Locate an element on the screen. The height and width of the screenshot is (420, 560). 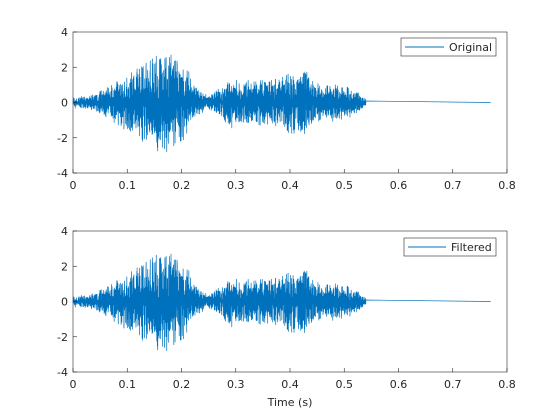
legend: Original is located at coordinates (448, 47).